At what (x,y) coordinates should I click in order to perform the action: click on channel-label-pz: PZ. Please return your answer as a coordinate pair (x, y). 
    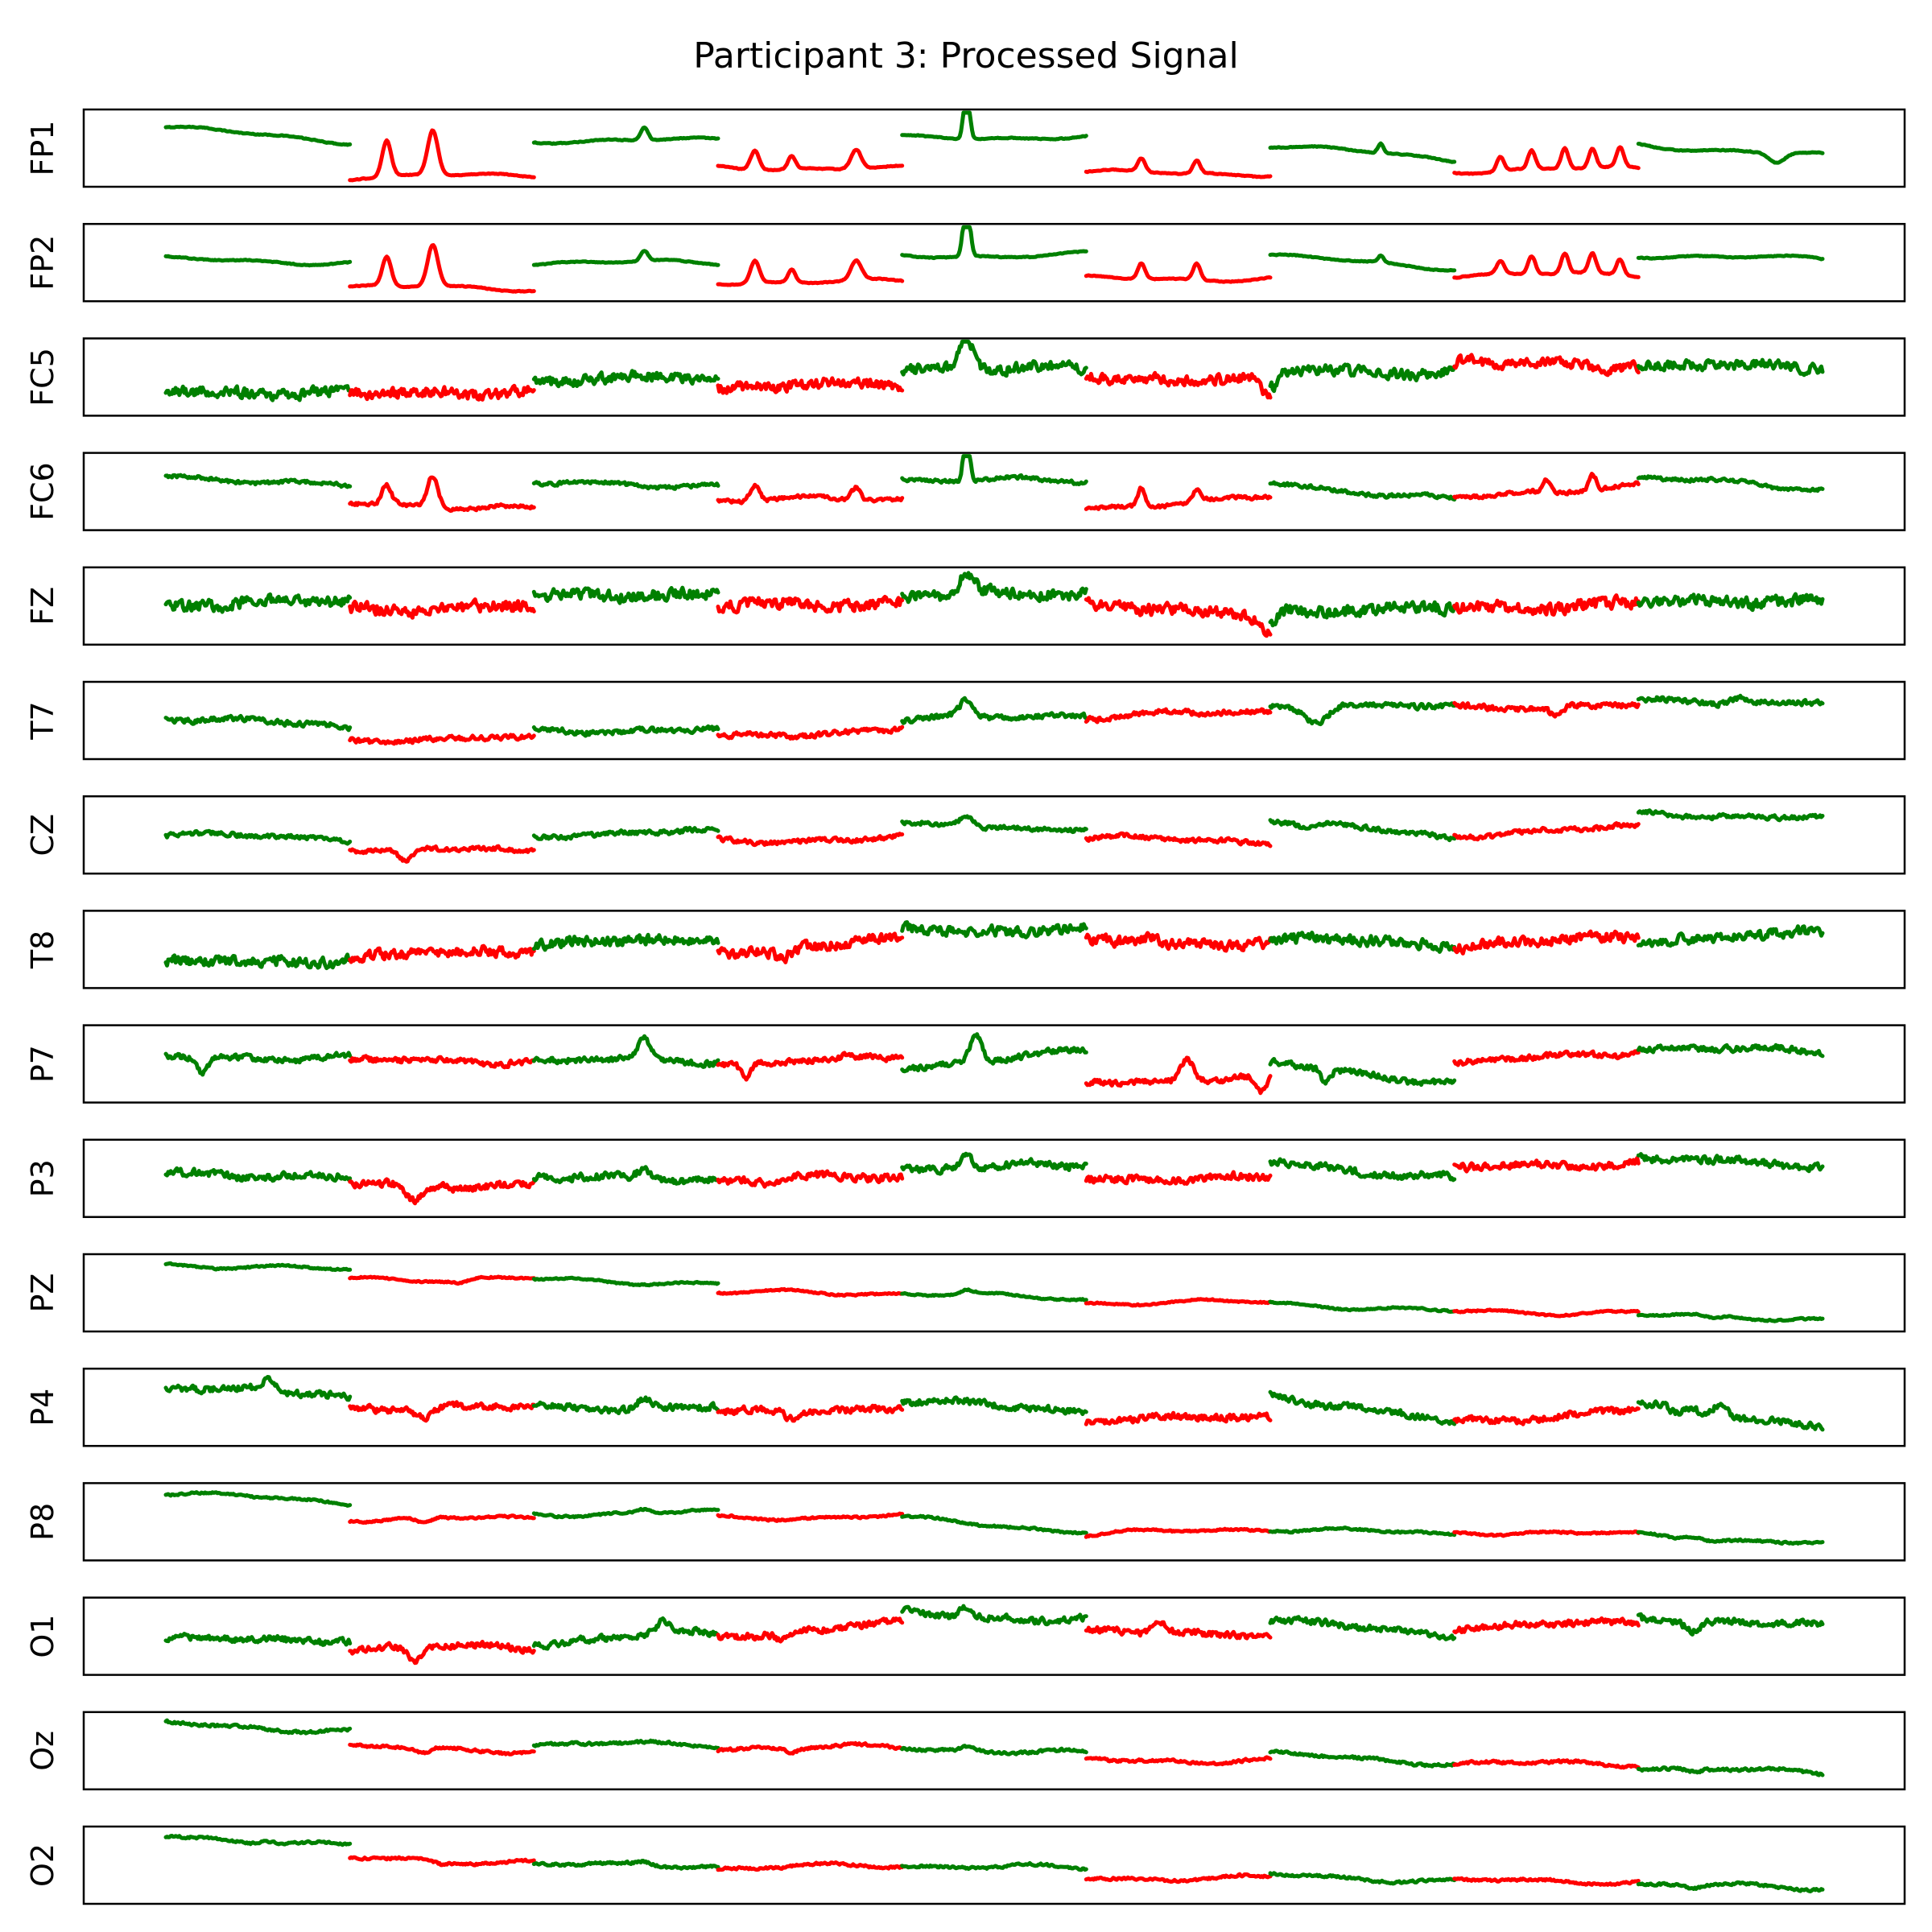
    Looking at the image, I should click on (42, 1293).